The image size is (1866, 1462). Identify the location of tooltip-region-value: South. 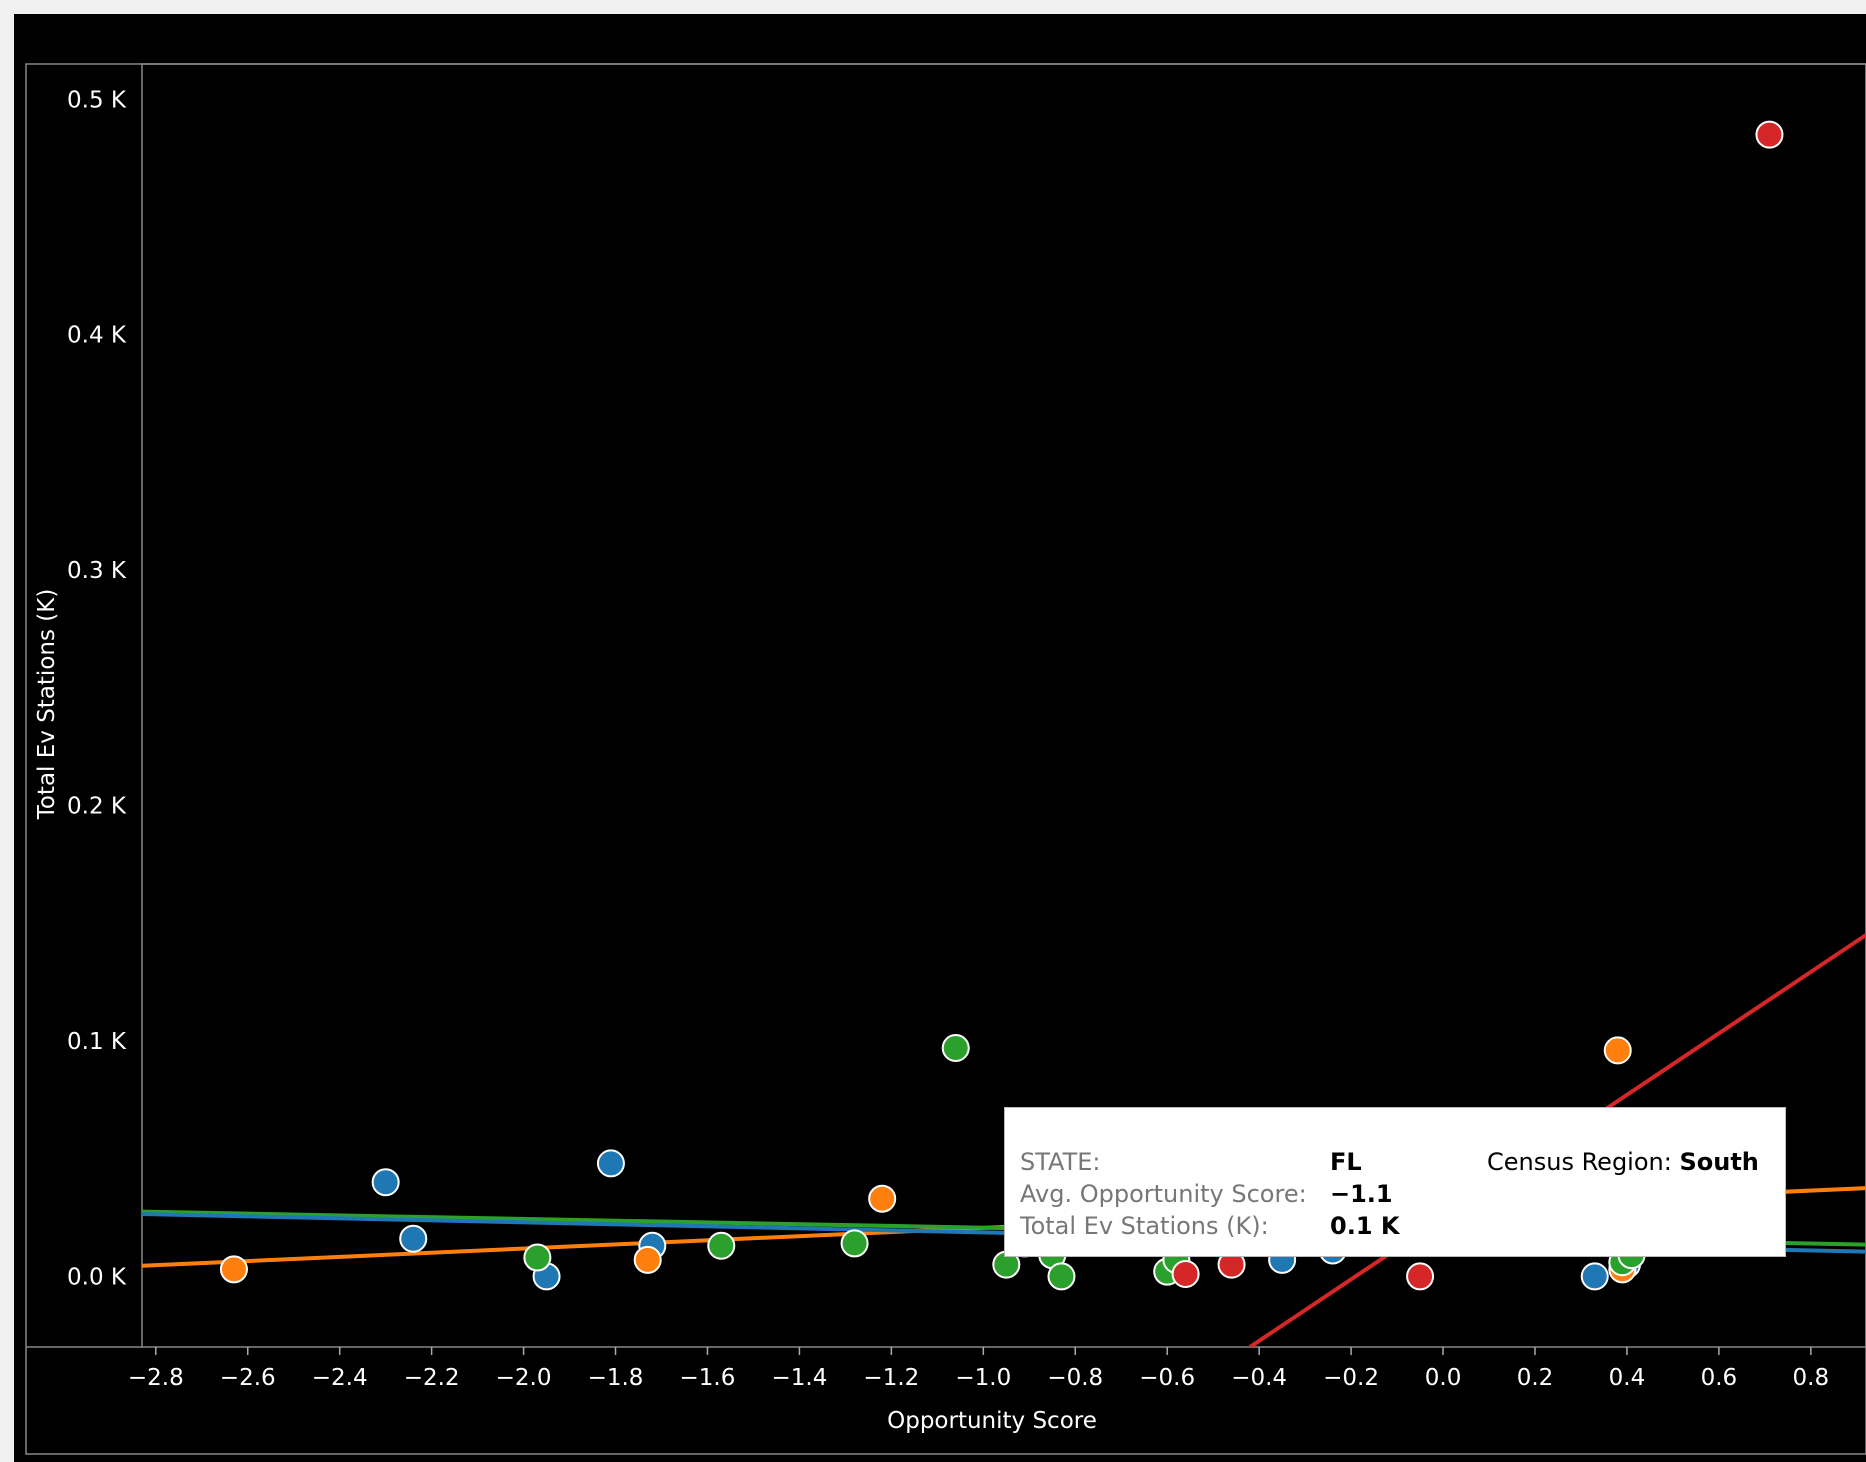
(1719, 1162).